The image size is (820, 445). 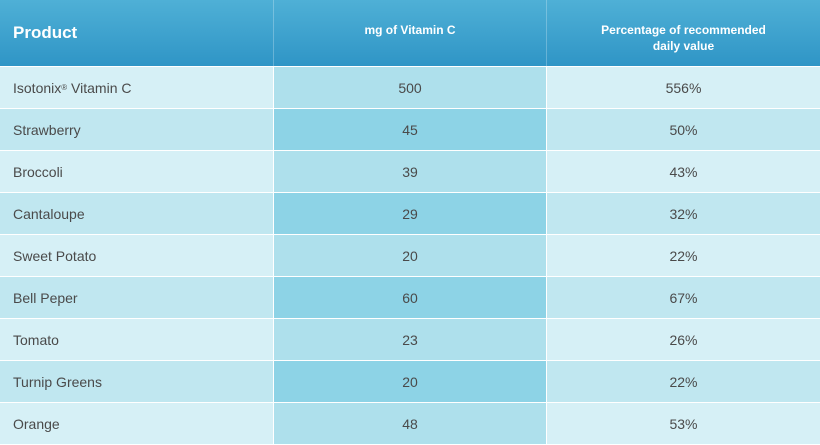 What do you see at coordinates (136, 87) in the screenshot?
I see `product-cell: Isotonix ® Vitamin C` at bounding box center [136, 87].